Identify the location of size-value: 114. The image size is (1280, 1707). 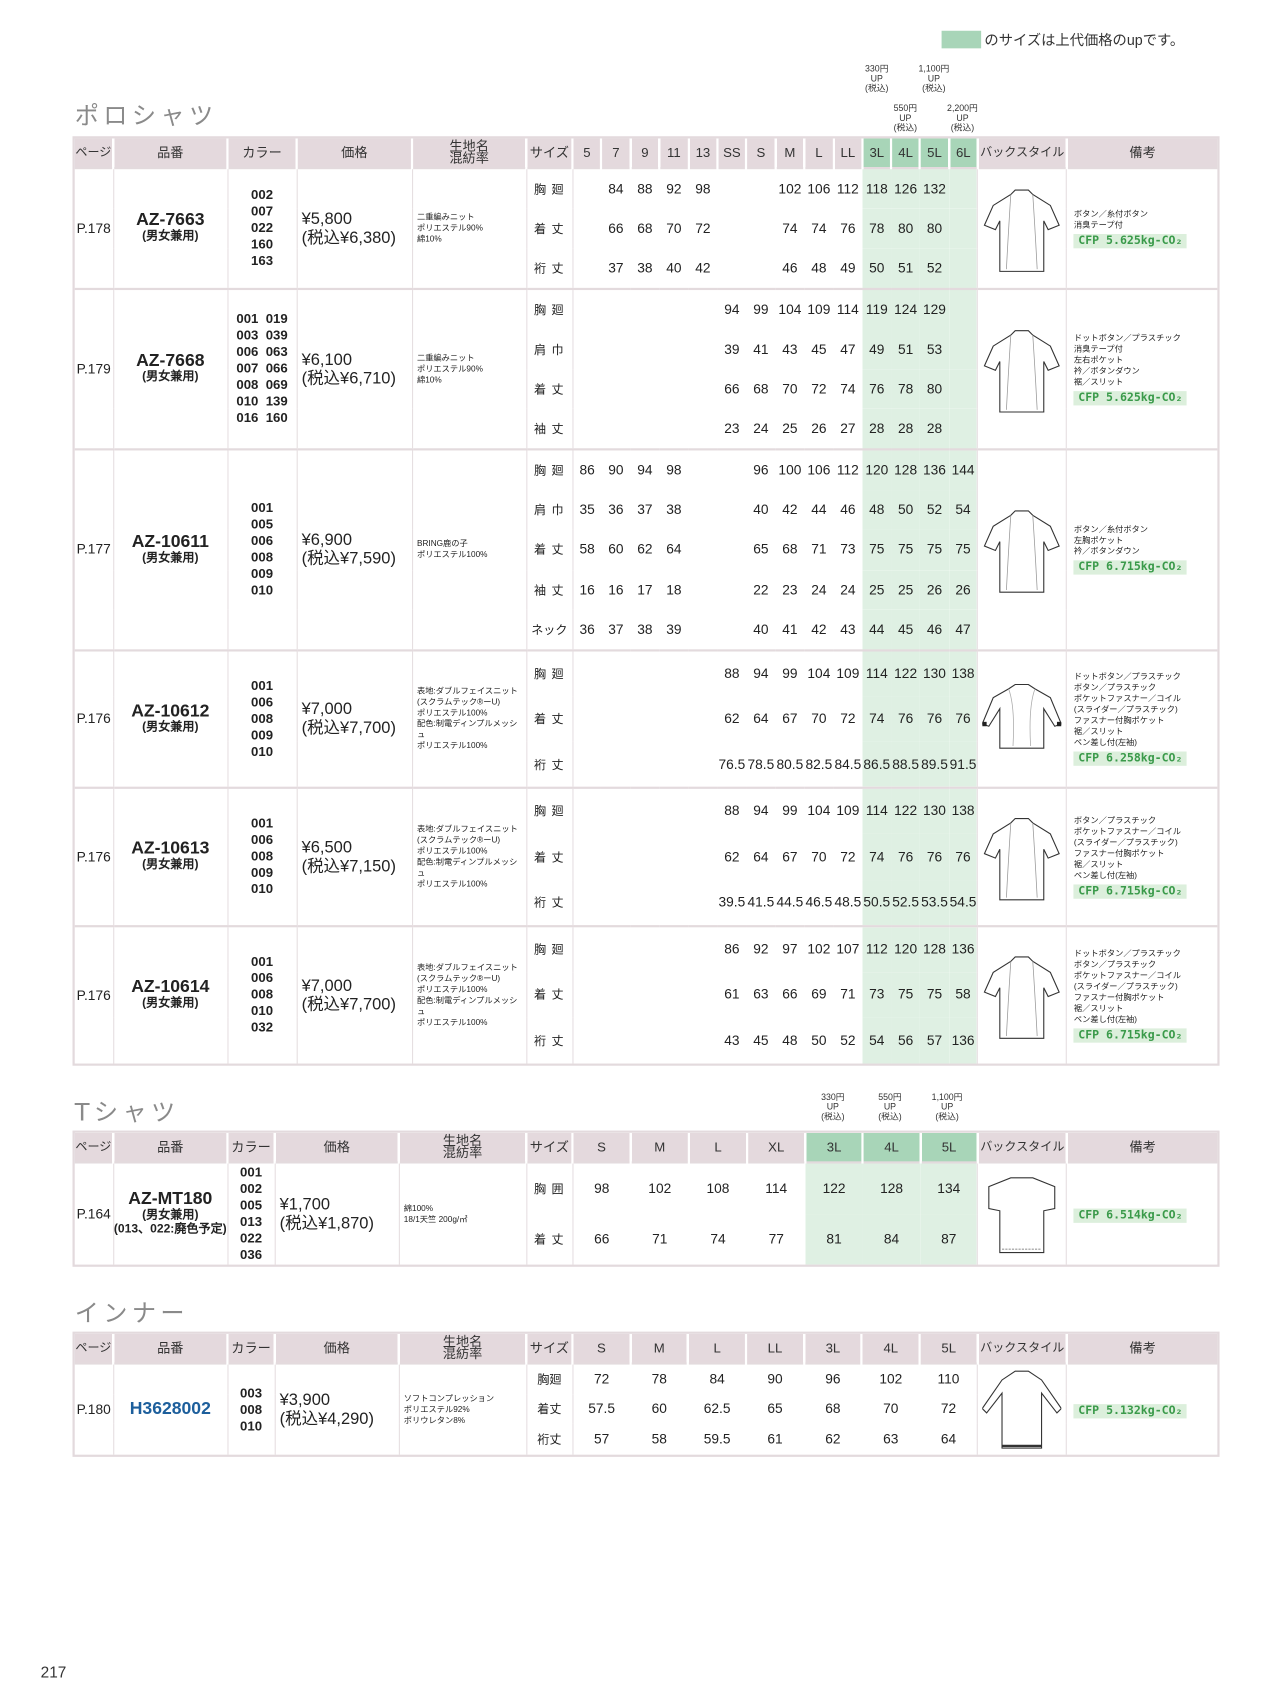
(776, 1187).